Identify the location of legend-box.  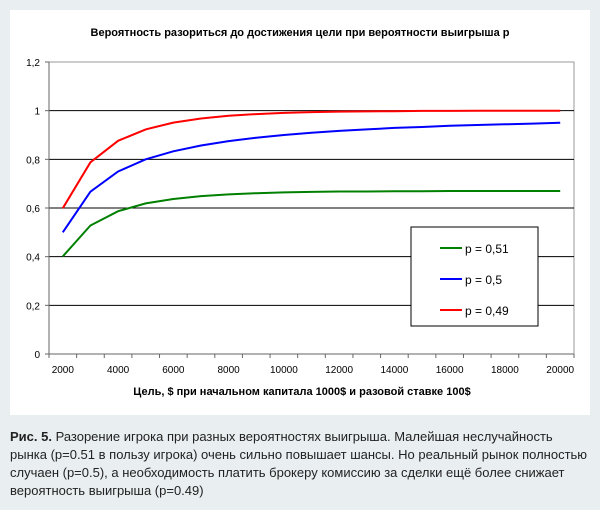
(474, 276).